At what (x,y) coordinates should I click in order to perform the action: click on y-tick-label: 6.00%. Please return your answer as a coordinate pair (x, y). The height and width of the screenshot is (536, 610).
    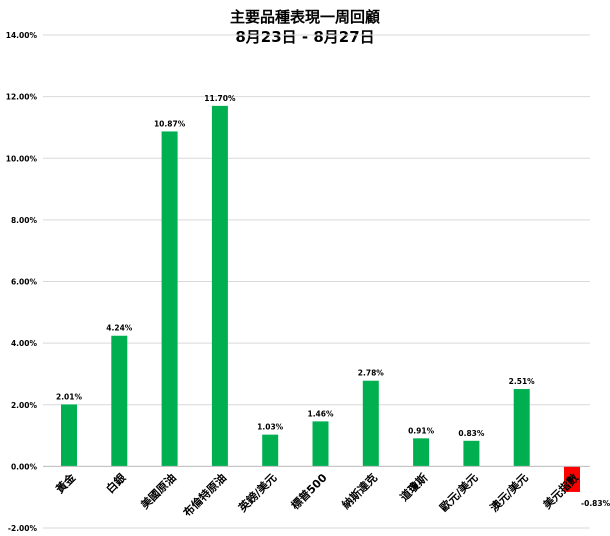
    Looking at the image, I should click on (24, 282).